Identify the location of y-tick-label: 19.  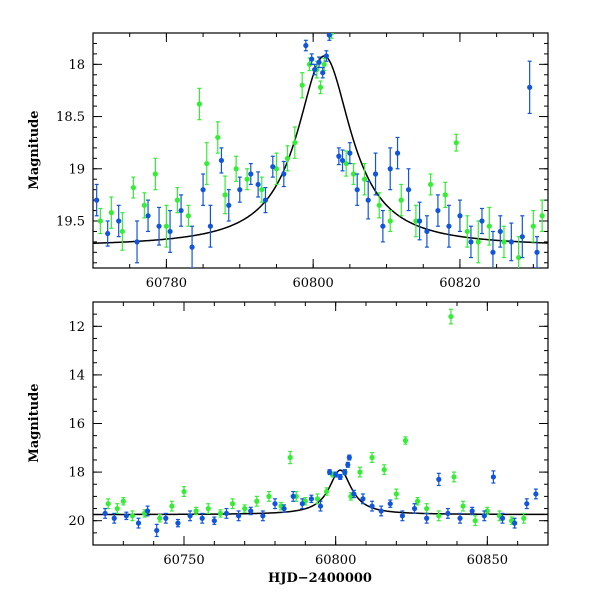
(76, 169).